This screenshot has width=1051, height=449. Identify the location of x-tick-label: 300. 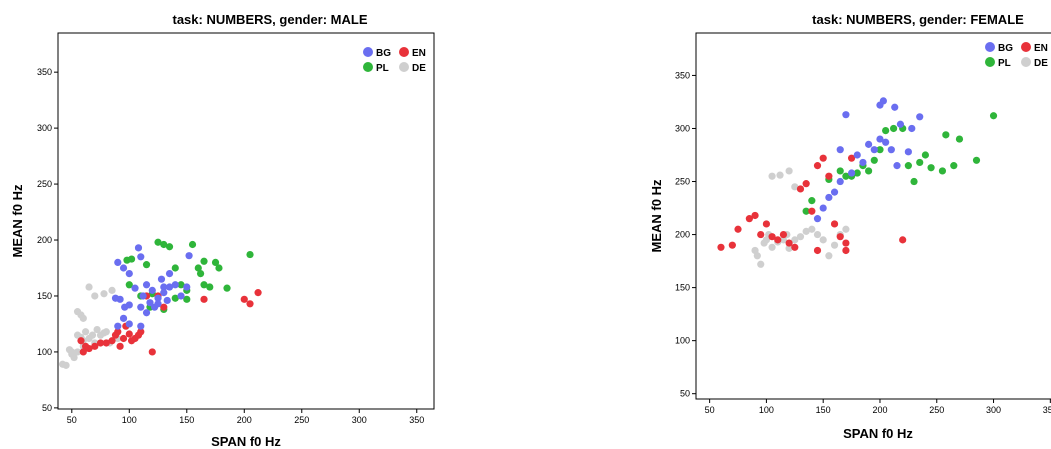
(359, 420).